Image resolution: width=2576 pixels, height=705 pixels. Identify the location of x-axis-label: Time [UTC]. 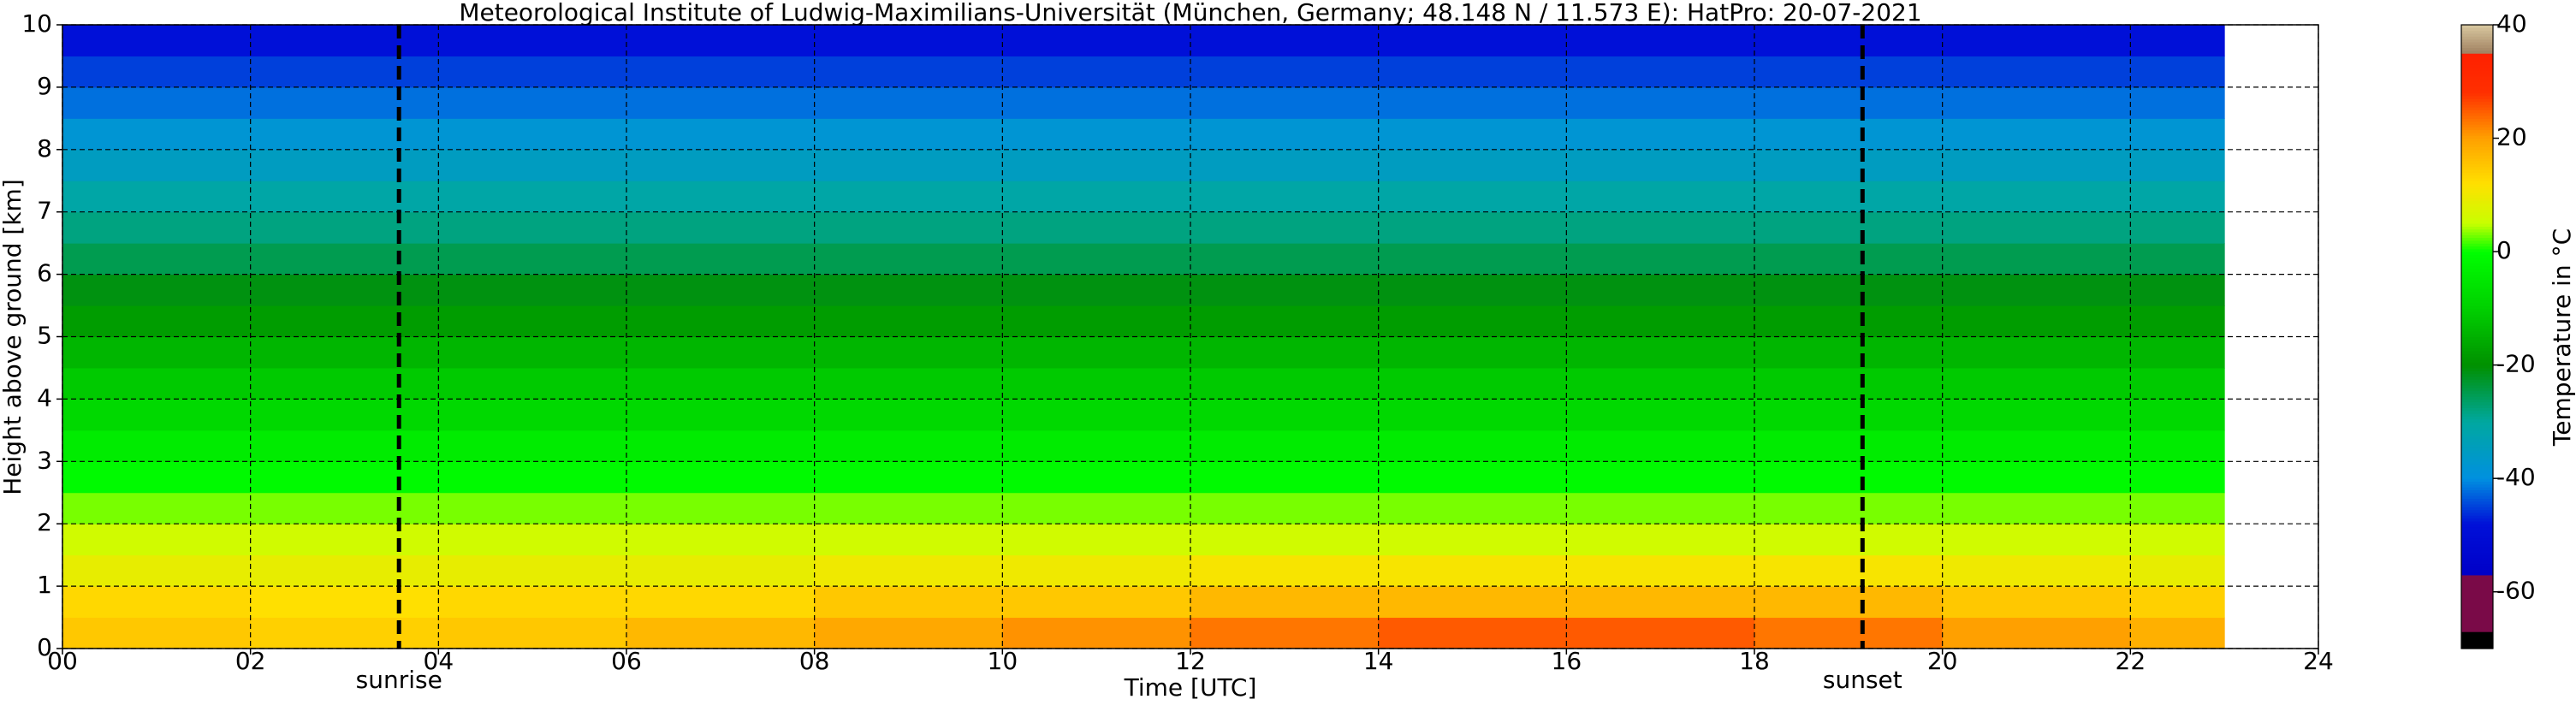
(1190, 687).